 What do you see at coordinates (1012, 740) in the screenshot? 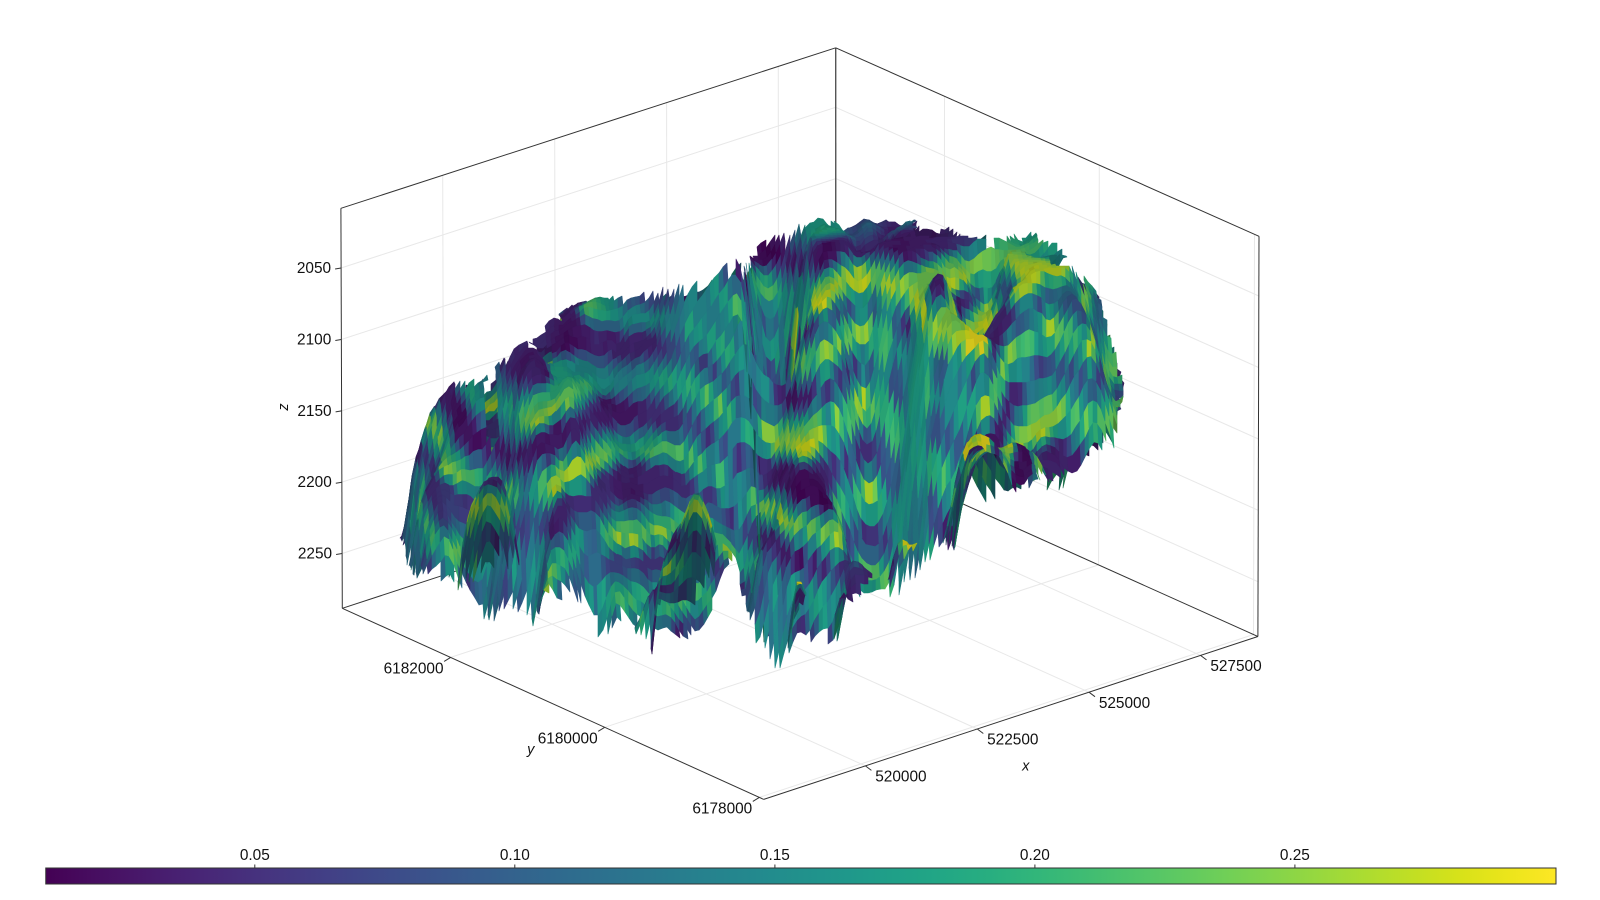
I see `svg-text: 522500` at bounding box center [1012, 740].